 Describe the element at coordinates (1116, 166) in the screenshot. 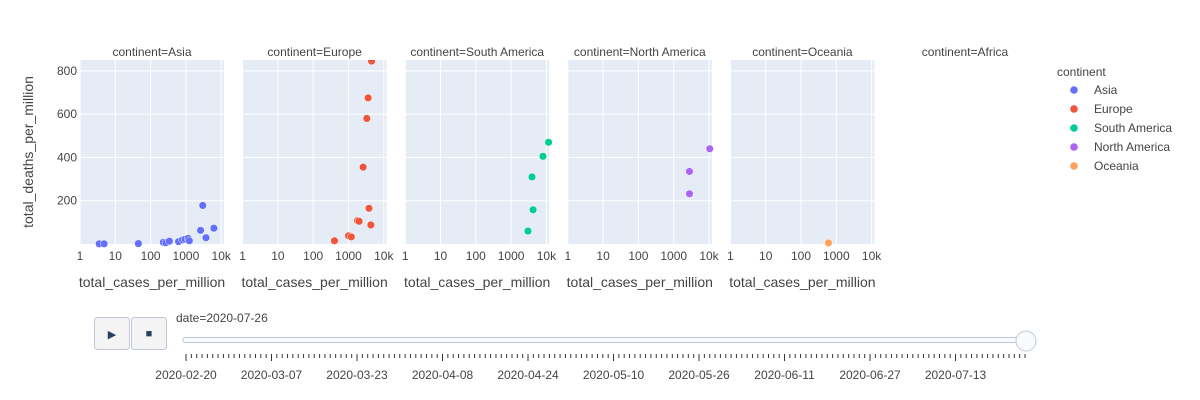

I see `legend-label: Oceania` at that location.